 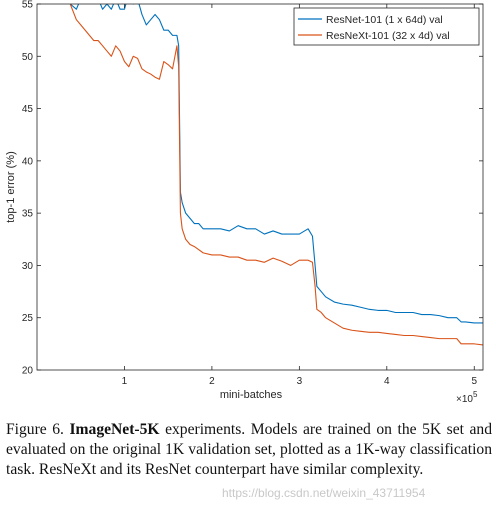 What do you see at coordinates (300, 381) in the screenshot?
I see `x-tick-label: 3` at bounding box center [300, 381].